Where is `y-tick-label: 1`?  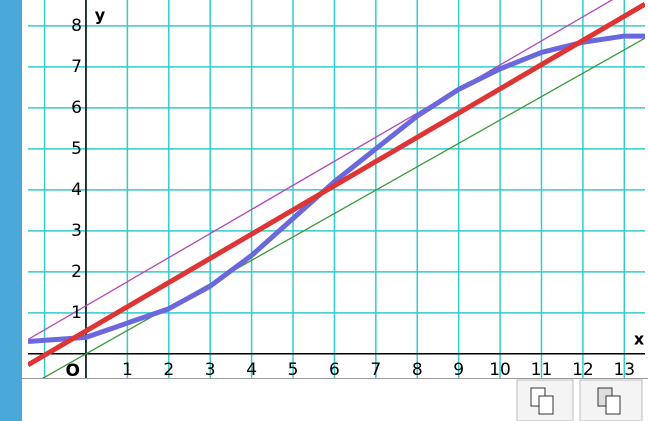 y-tick-label: 1 is located at coordinates (76, 313).